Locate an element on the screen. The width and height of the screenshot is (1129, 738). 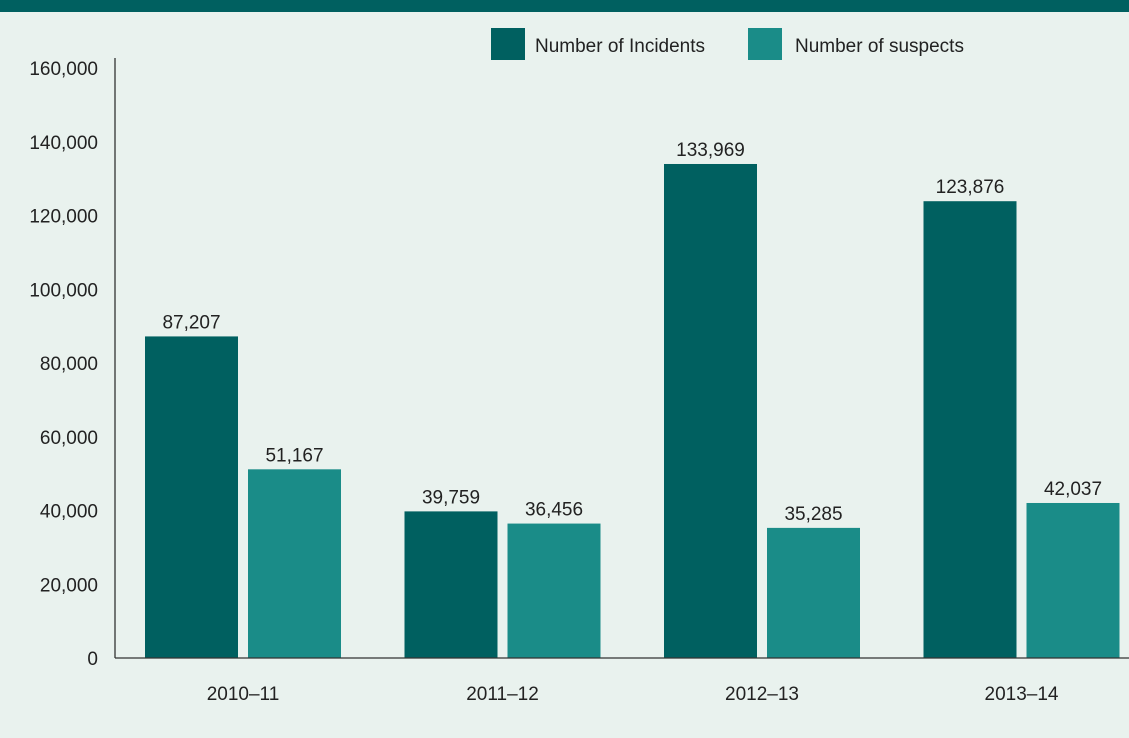
x-tick-label: 2013–14 is located at coordinates (1022, 694).